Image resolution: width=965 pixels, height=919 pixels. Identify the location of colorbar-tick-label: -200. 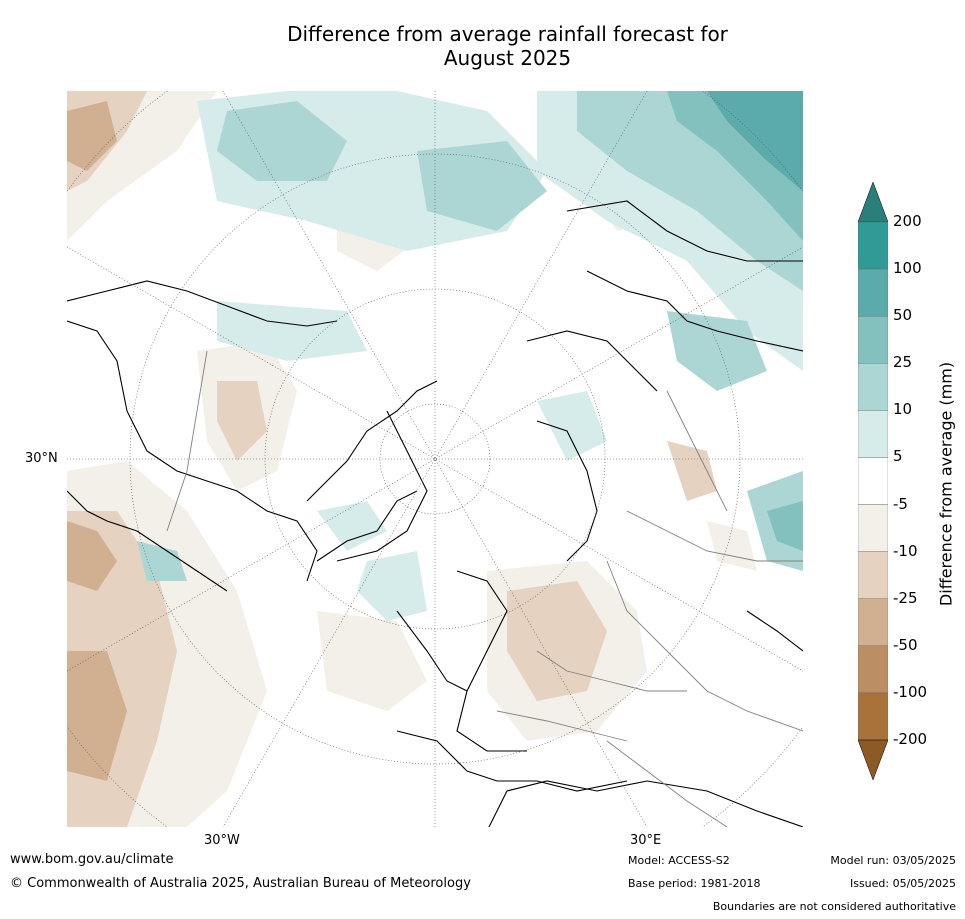
(910, 739).